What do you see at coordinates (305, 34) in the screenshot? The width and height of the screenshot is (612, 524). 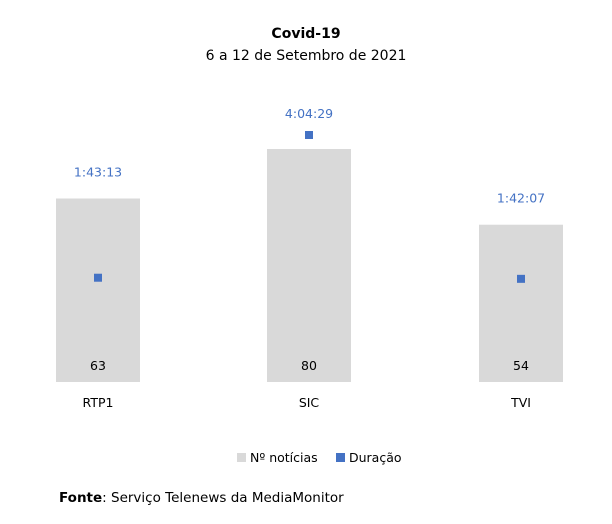 I see `chart-title: Covid-19` at bounding box center [305, 34].